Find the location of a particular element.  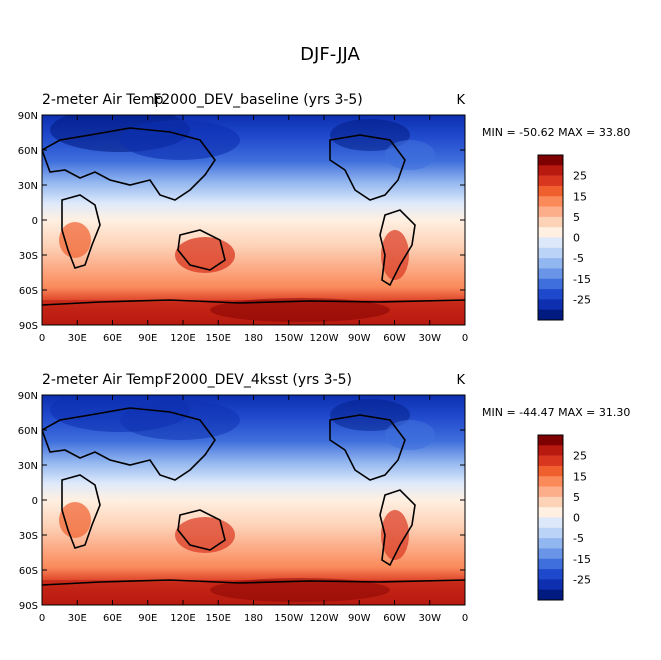

min-max-stats: MIN = -44.47 MAX = 31.30 is located at coordinates (556, 412).